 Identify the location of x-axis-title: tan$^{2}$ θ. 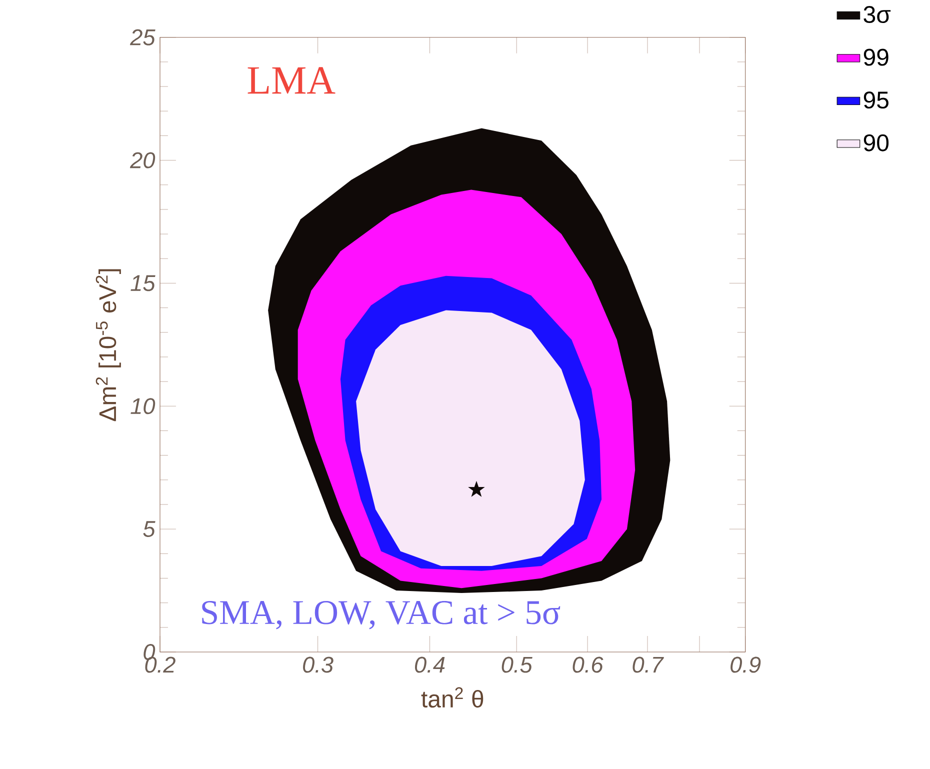
(452, 697).